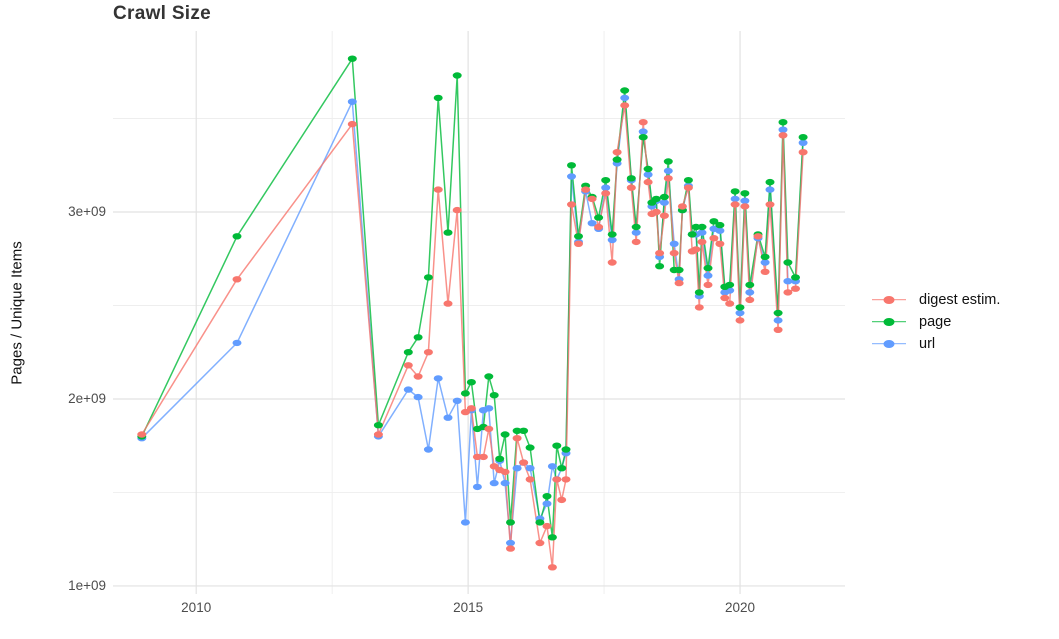 The width and height of the screenshot is (1059, 639). What do you see at coordinates (740, 607) in the screenshot?
I see `x-tick-label: 2020` at bounding box center [740, 607].